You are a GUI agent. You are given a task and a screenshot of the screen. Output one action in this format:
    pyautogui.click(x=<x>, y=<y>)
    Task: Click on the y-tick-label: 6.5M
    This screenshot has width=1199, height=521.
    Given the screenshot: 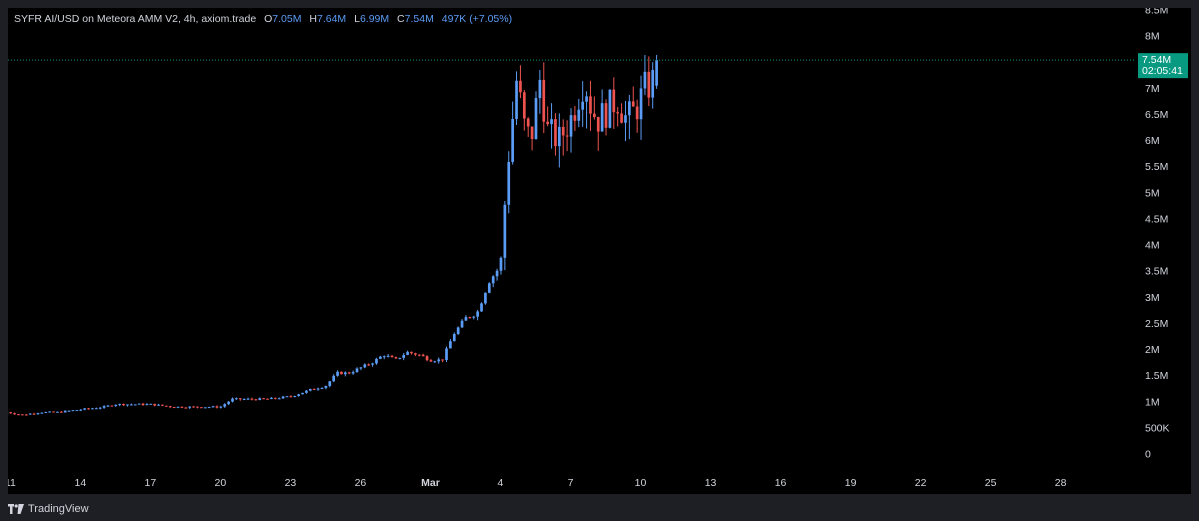 What is the action you would take?
    pyautogui.click(x=1156, y=115)
    